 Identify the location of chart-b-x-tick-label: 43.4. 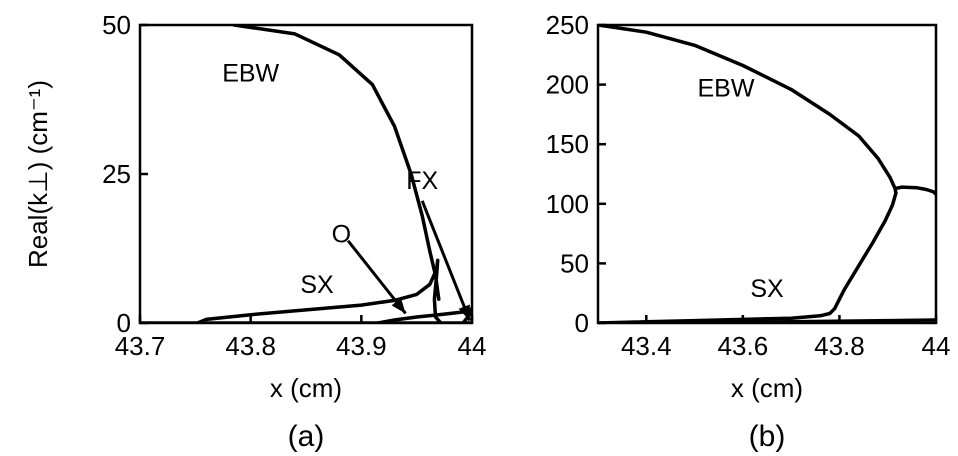
(646, 346).